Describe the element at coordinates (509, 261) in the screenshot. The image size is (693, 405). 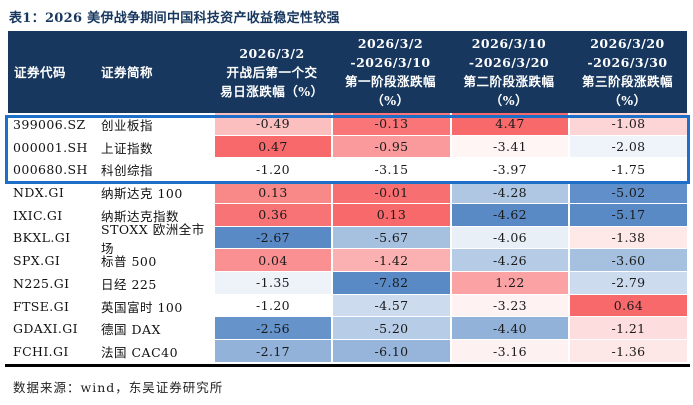
I see `value-cell: -4.26` at that location.